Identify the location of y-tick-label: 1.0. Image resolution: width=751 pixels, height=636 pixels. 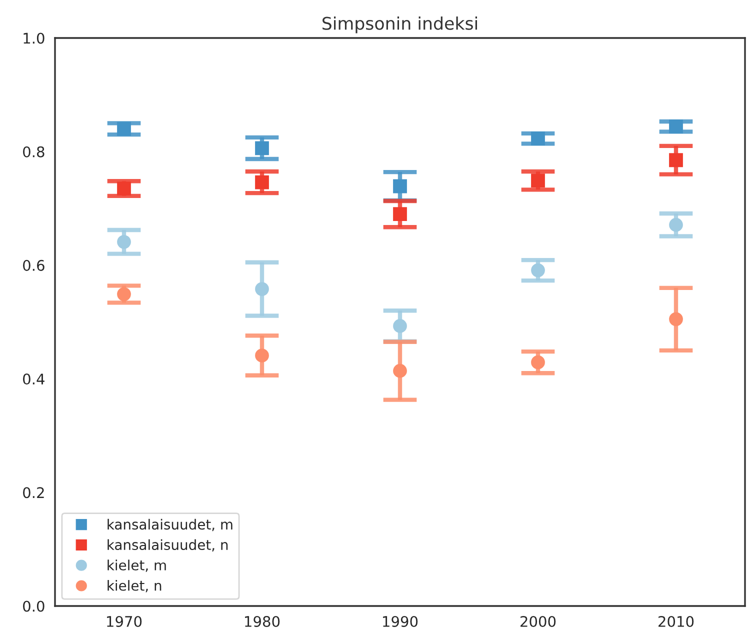
(34, 38).